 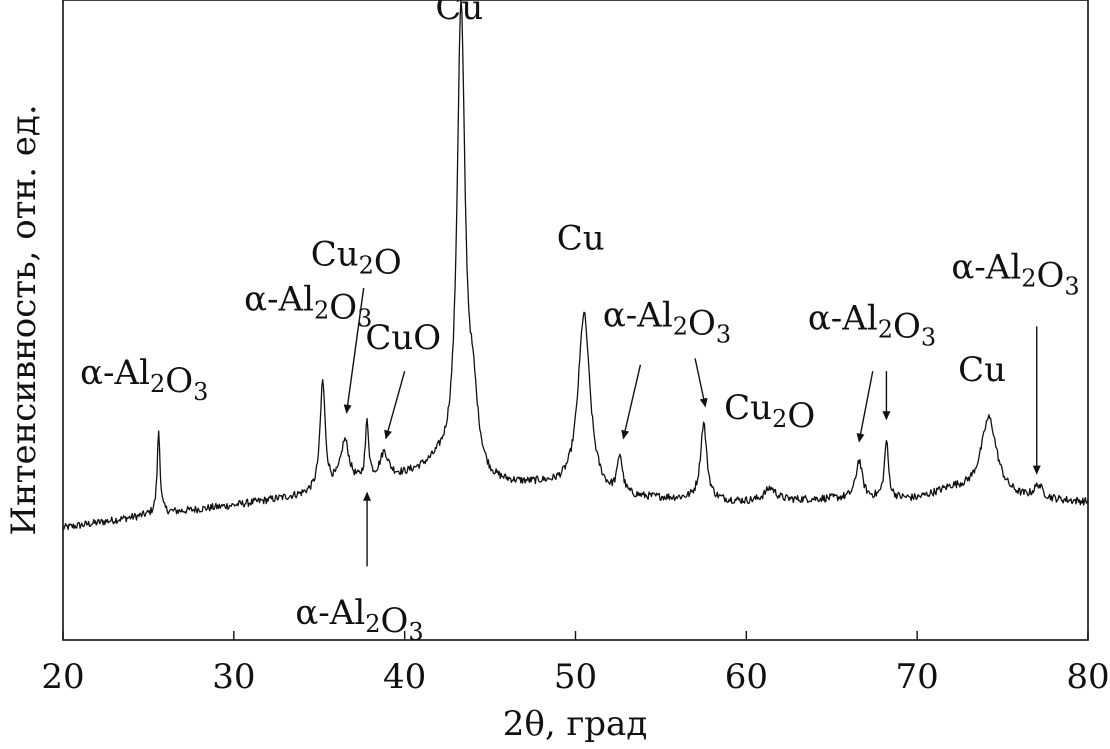 I want to click on x-axis-label: 2θ, град, so click(x=575, y=724).